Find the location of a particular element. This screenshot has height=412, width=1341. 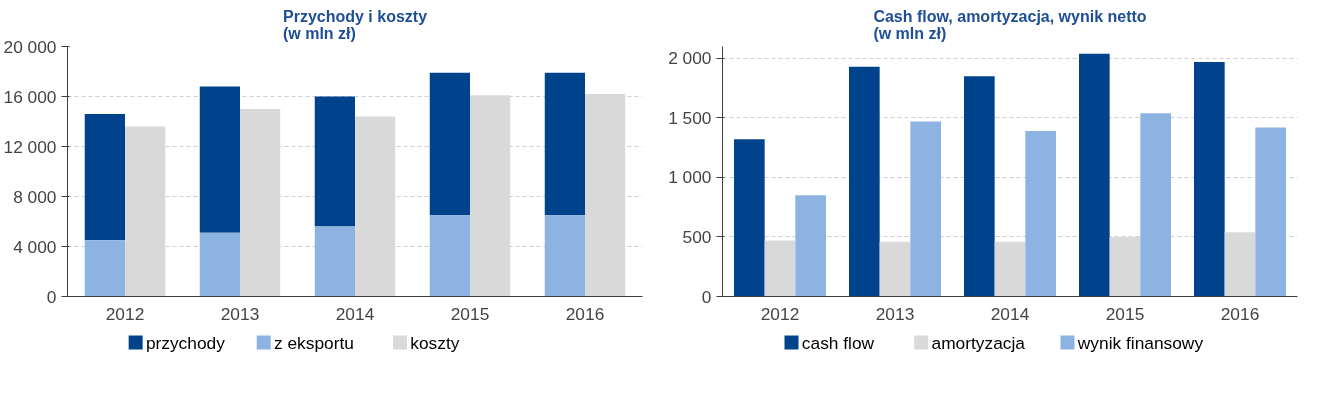

y-tick-label: 12 000 is located at coordinates (30, 146).